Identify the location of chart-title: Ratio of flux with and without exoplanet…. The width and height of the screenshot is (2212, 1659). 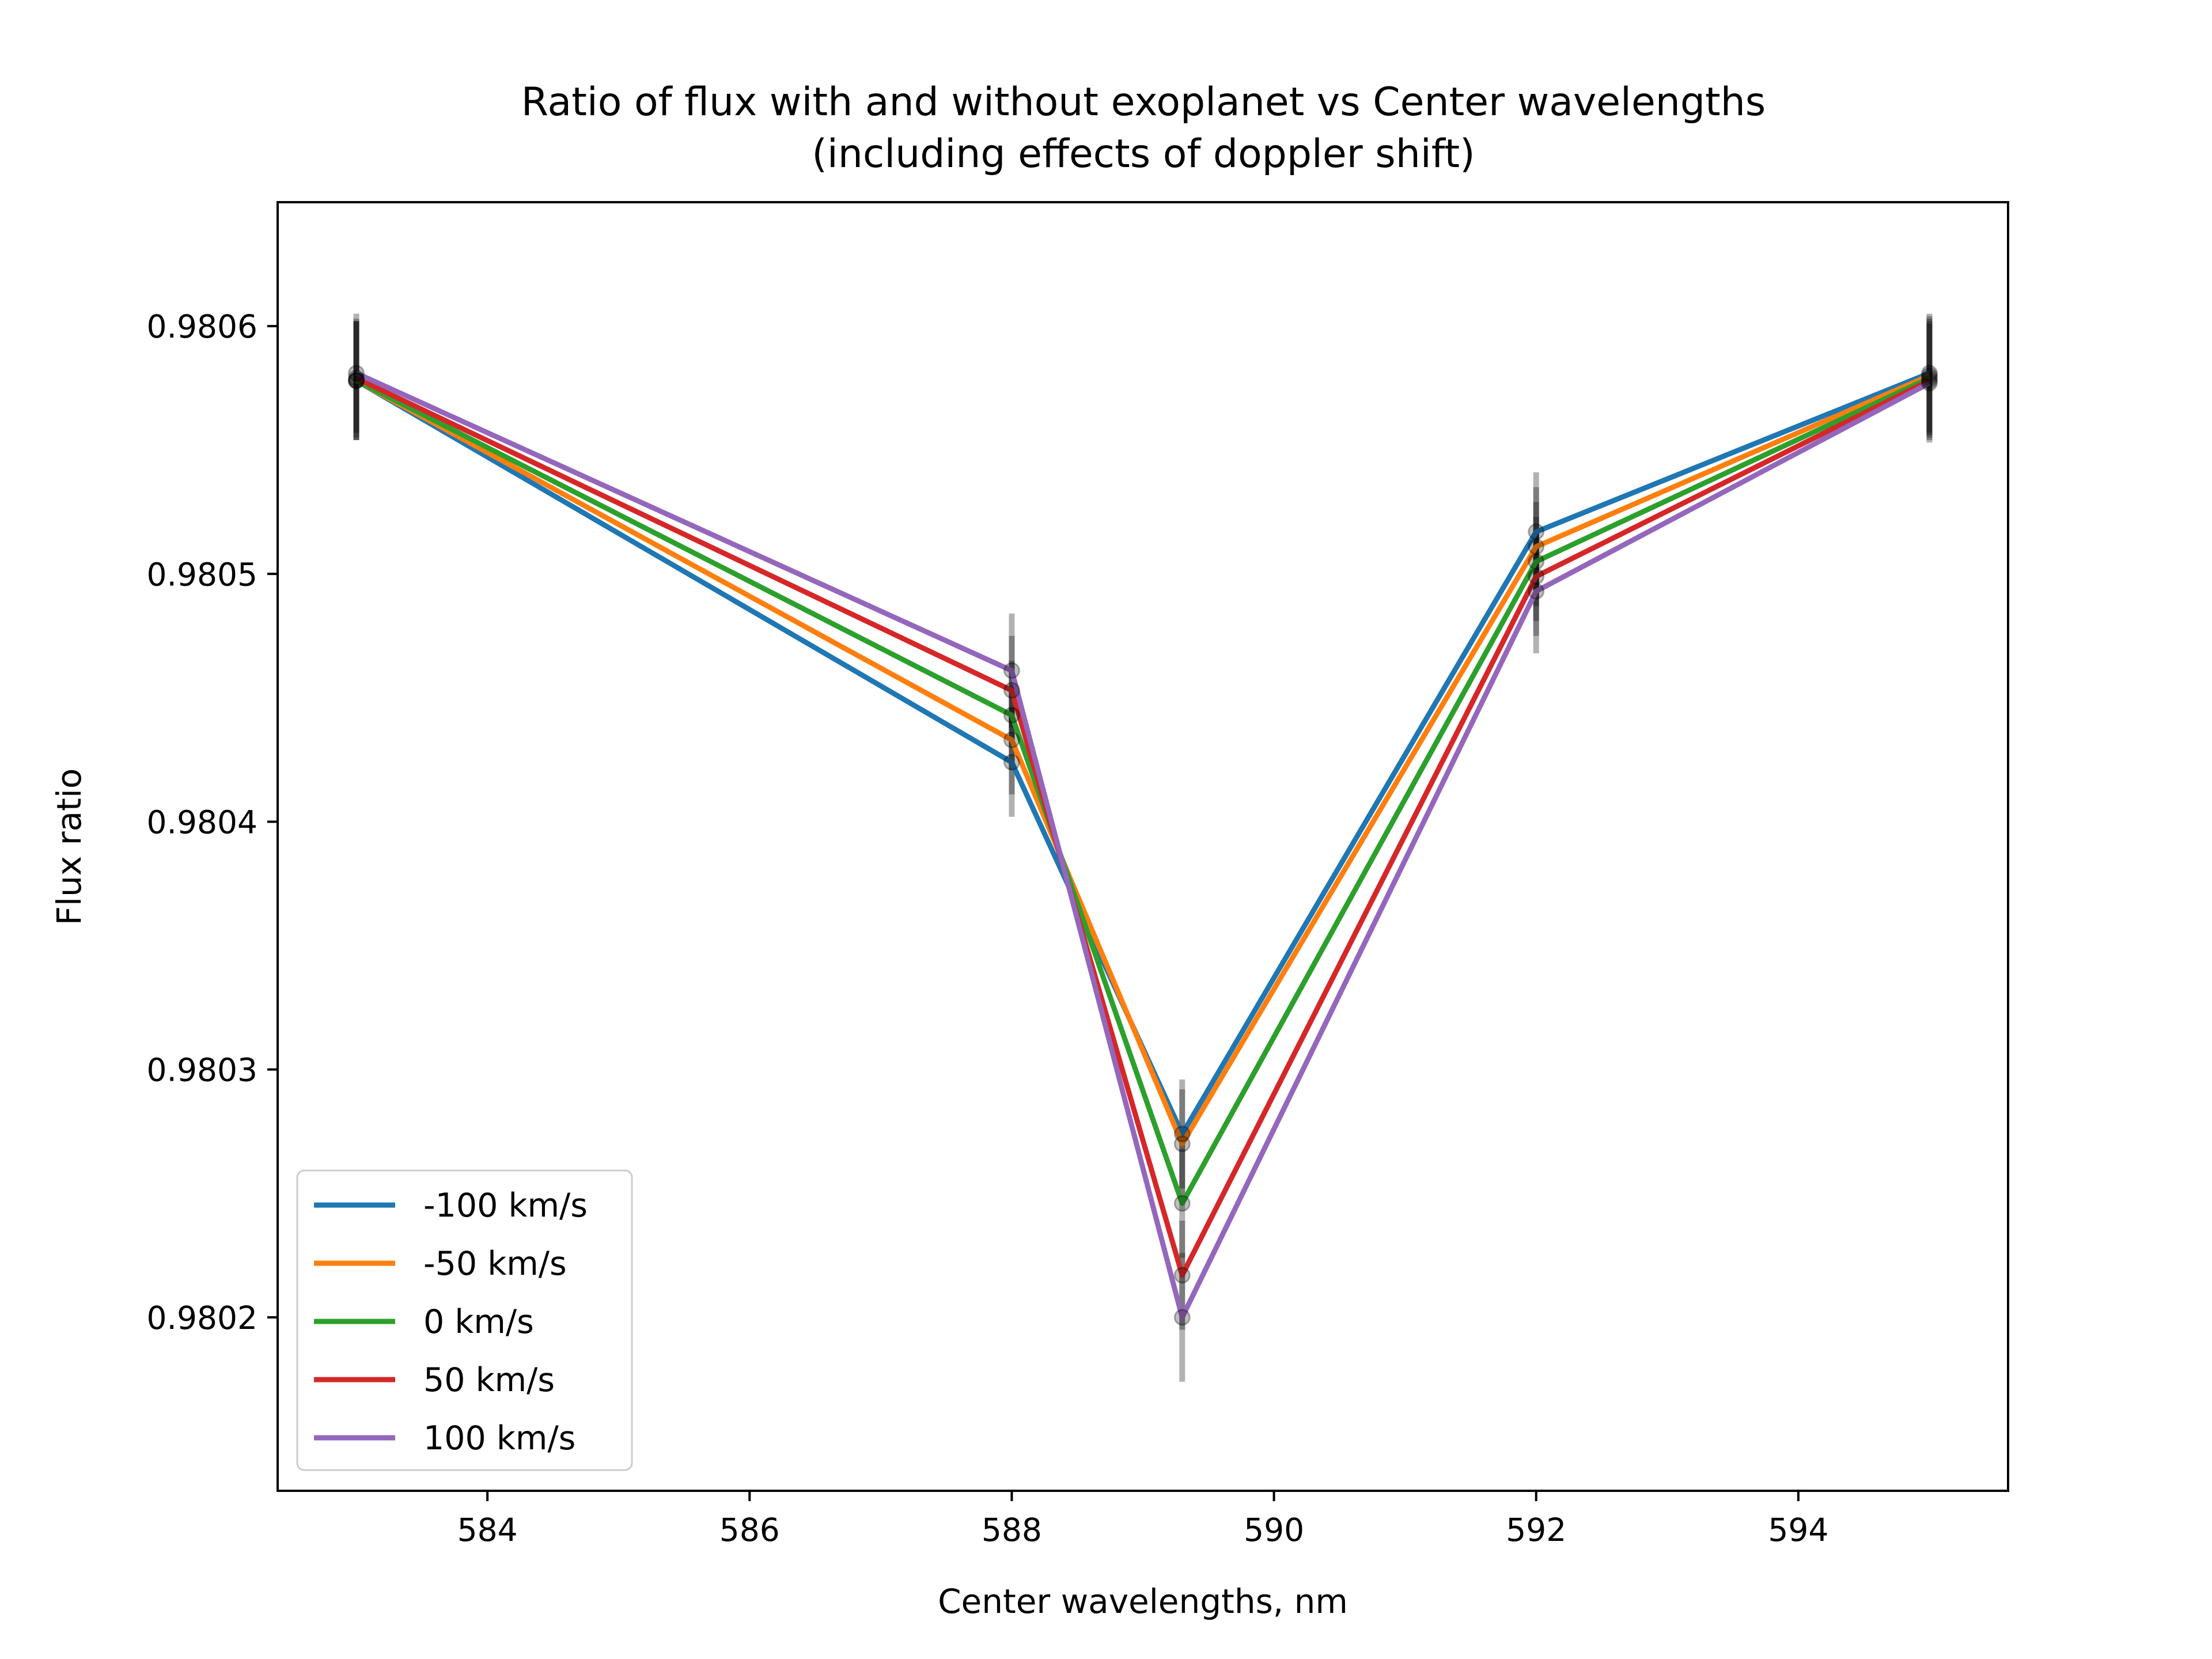
(1143, 102).